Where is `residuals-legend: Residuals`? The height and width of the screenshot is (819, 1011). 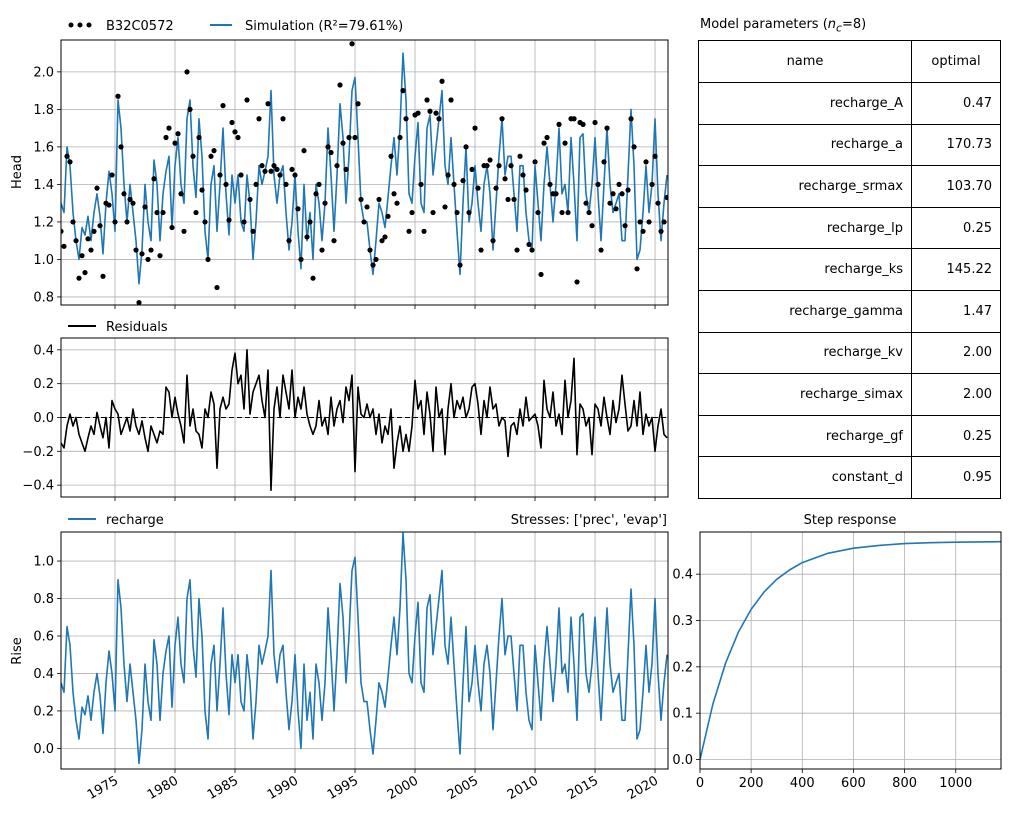
residuals-legend: Residuals is located at coordinates (118, 327).